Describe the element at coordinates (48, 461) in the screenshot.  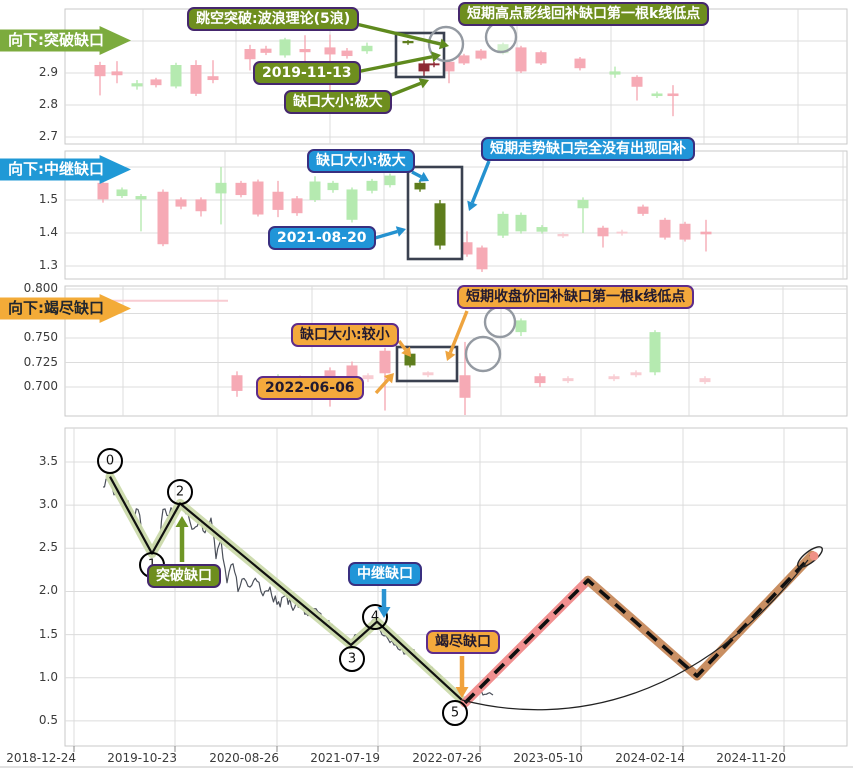
I see `y-axis-tick-label: 3.5` at that location.